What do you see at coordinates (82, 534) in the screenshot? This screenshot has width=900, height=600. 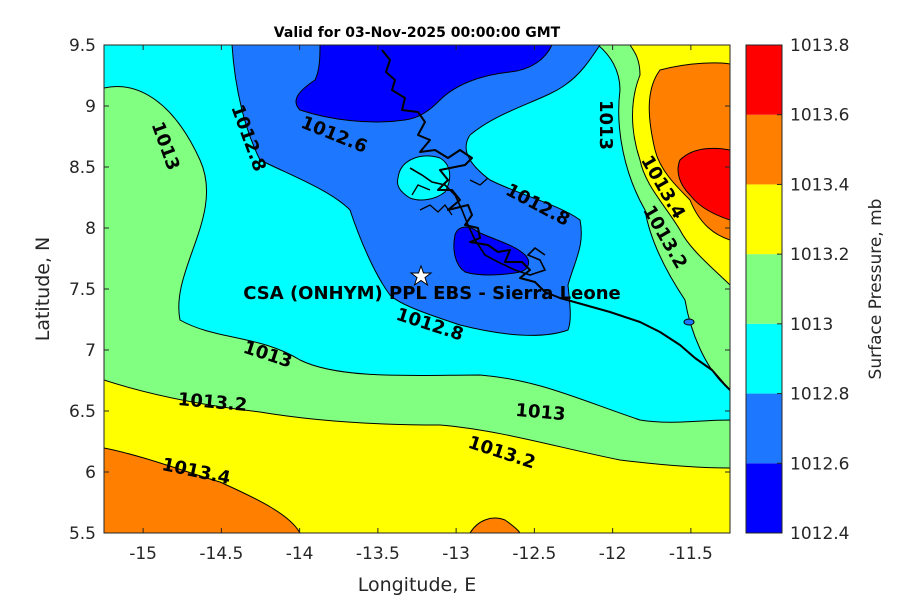 I see `y-tick-label: 5.5` at bounding box center [82, 534].